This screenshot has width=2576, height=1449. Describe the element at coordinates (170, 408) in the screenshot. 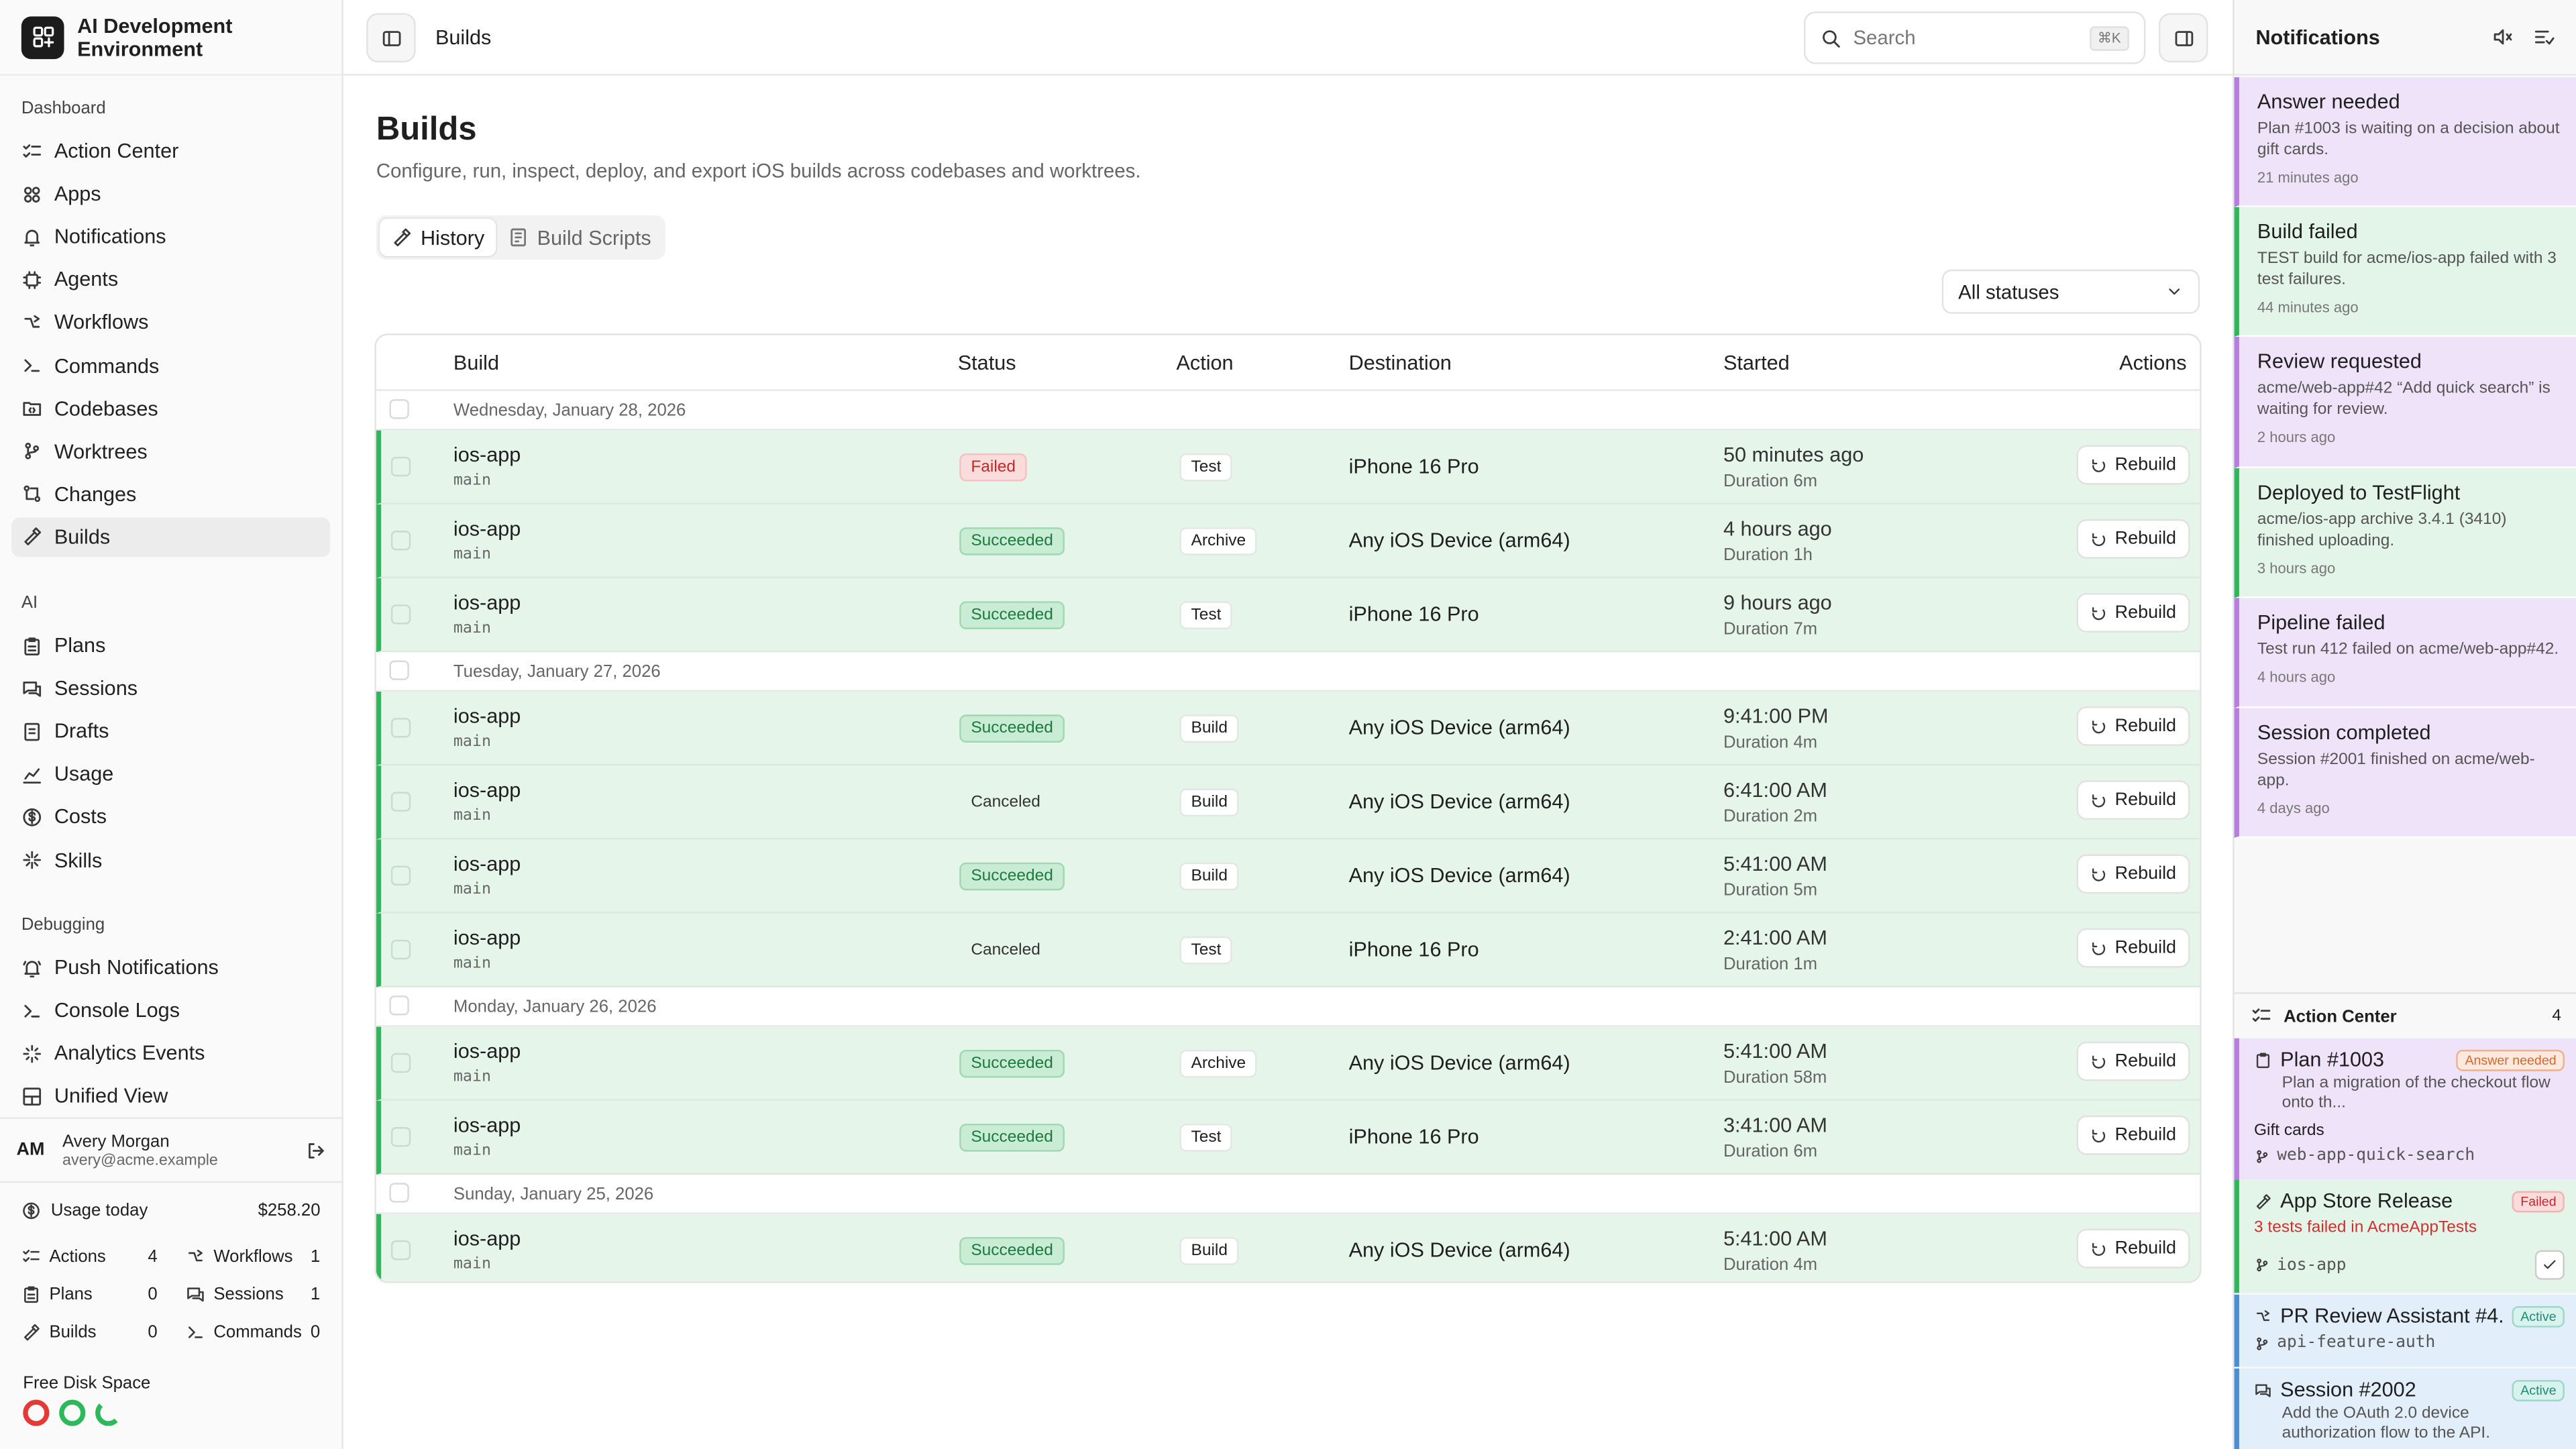

I see `sidebar-item-codebases: Codebases` at that location.